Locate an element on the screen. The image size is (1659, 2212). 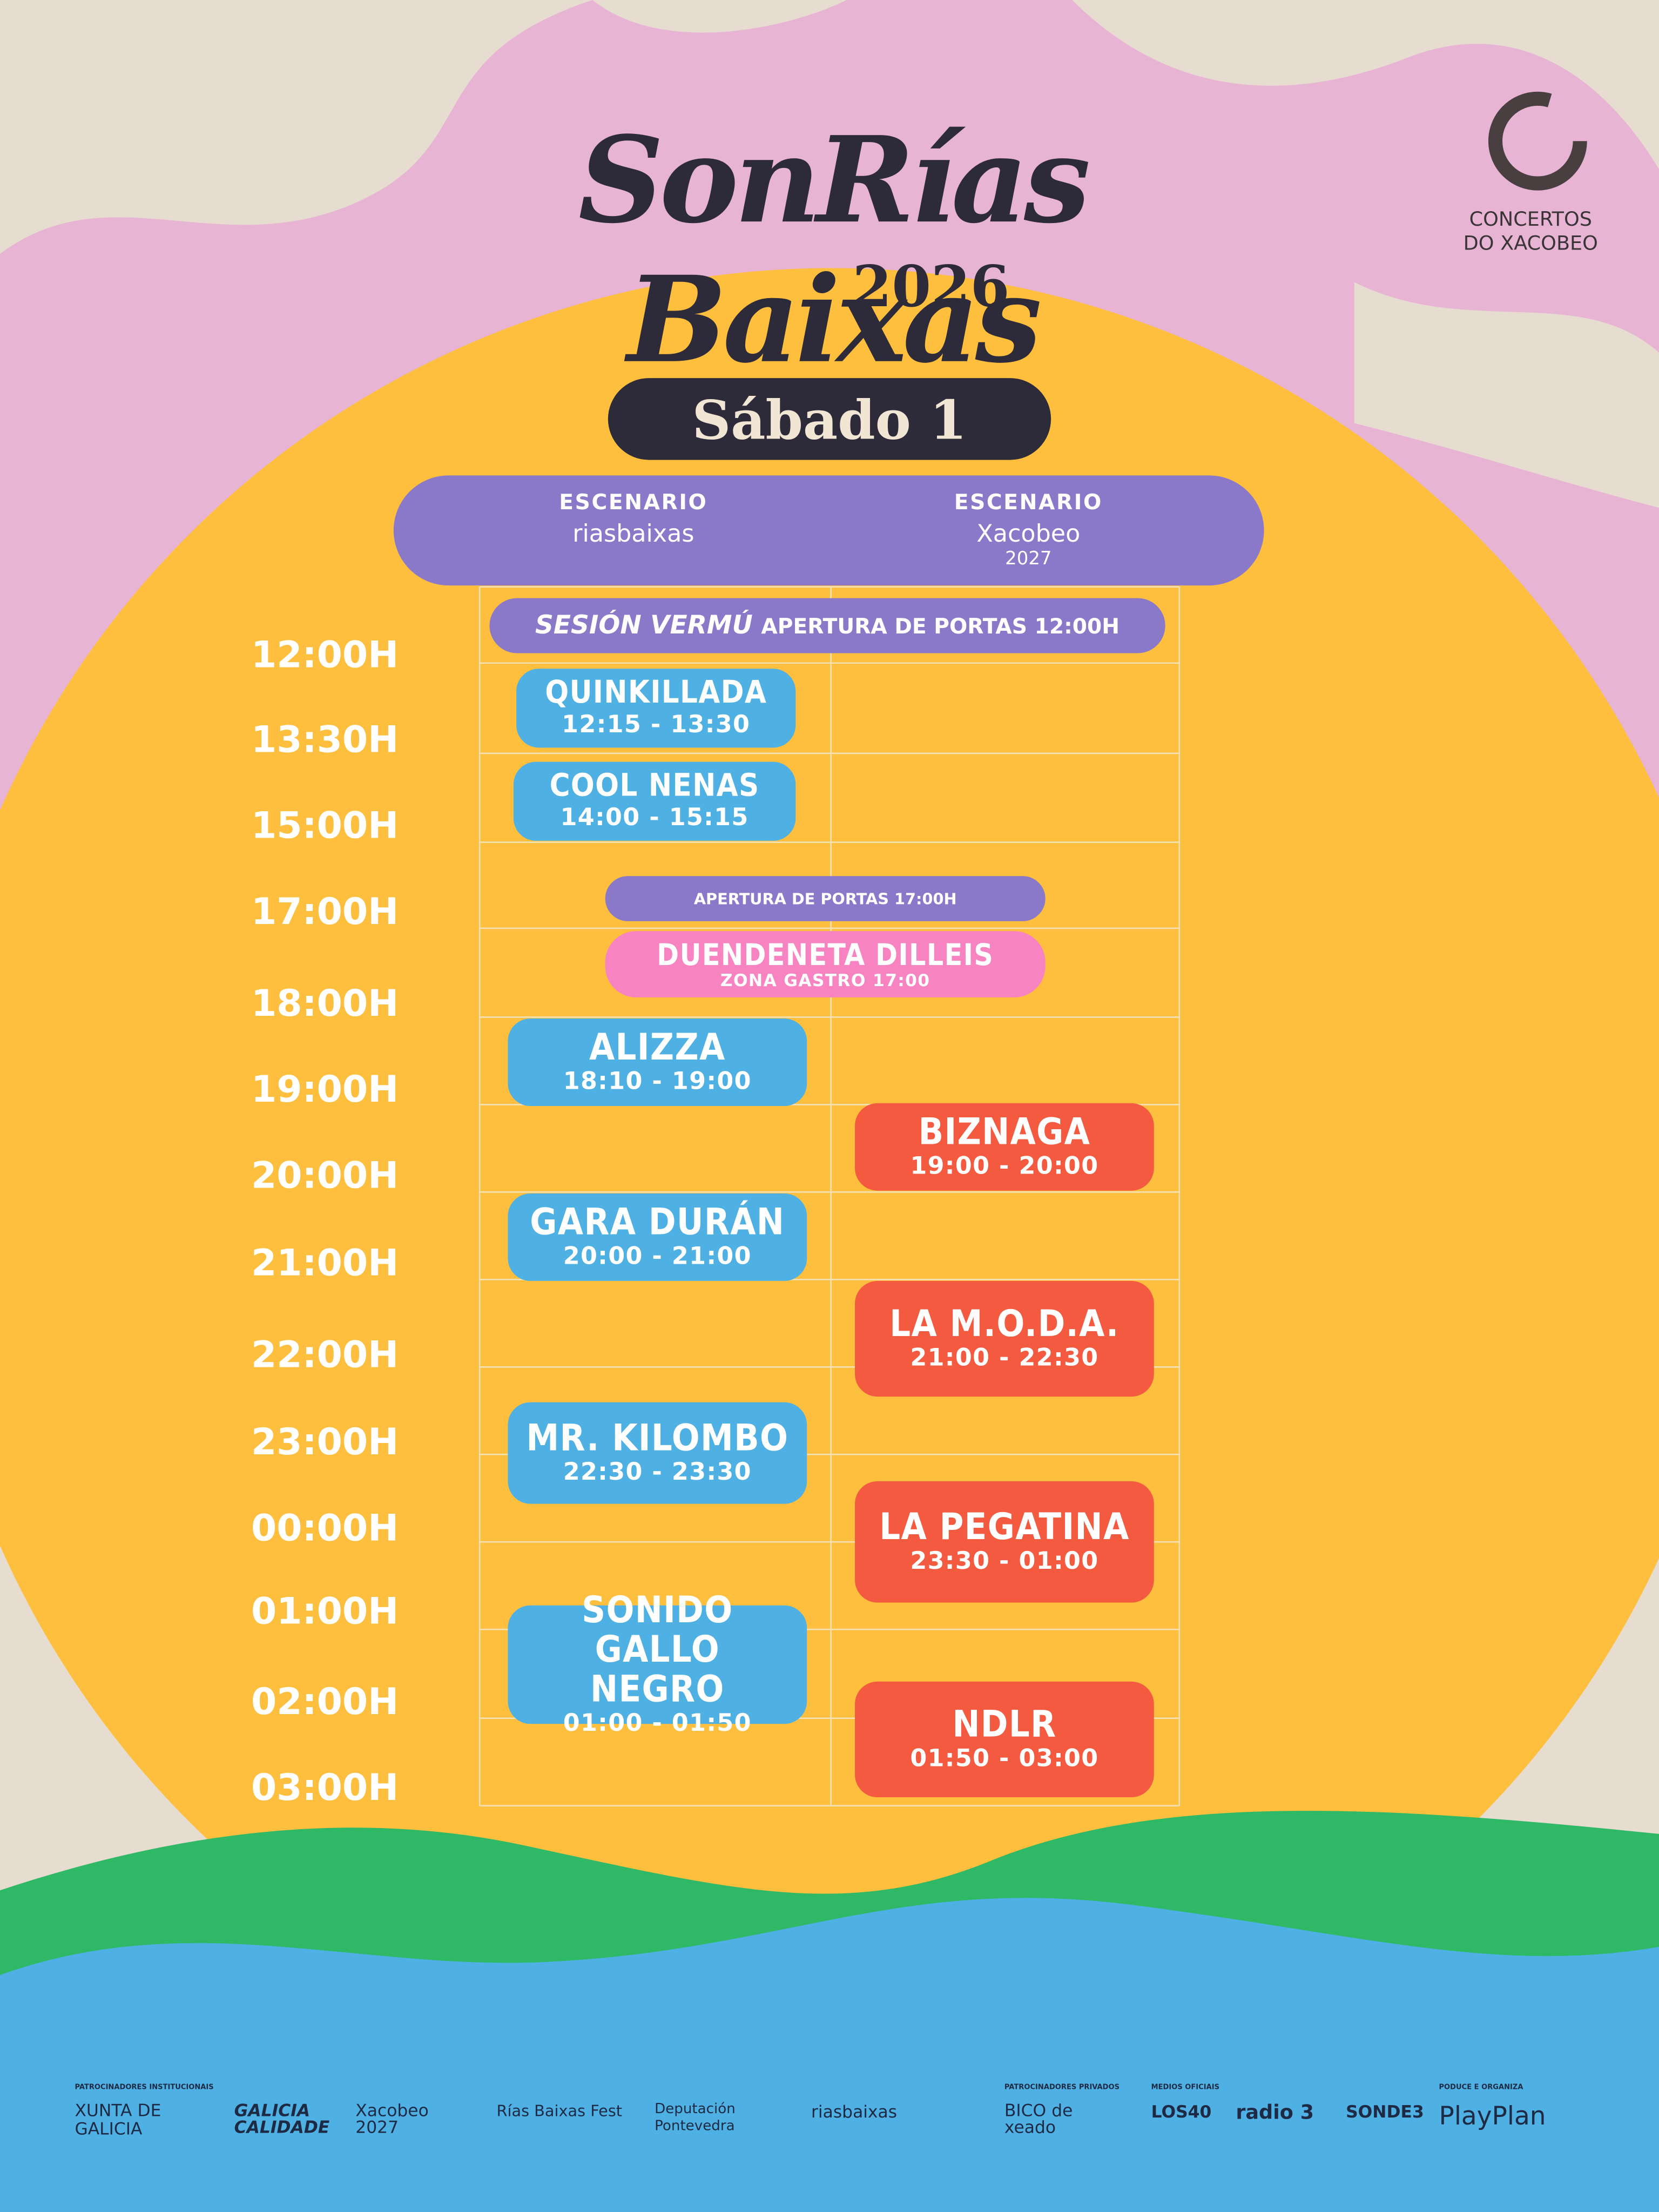
sponsor-heading: MEDIOS OFICIAIS is located at coordinates (1185, 2087).